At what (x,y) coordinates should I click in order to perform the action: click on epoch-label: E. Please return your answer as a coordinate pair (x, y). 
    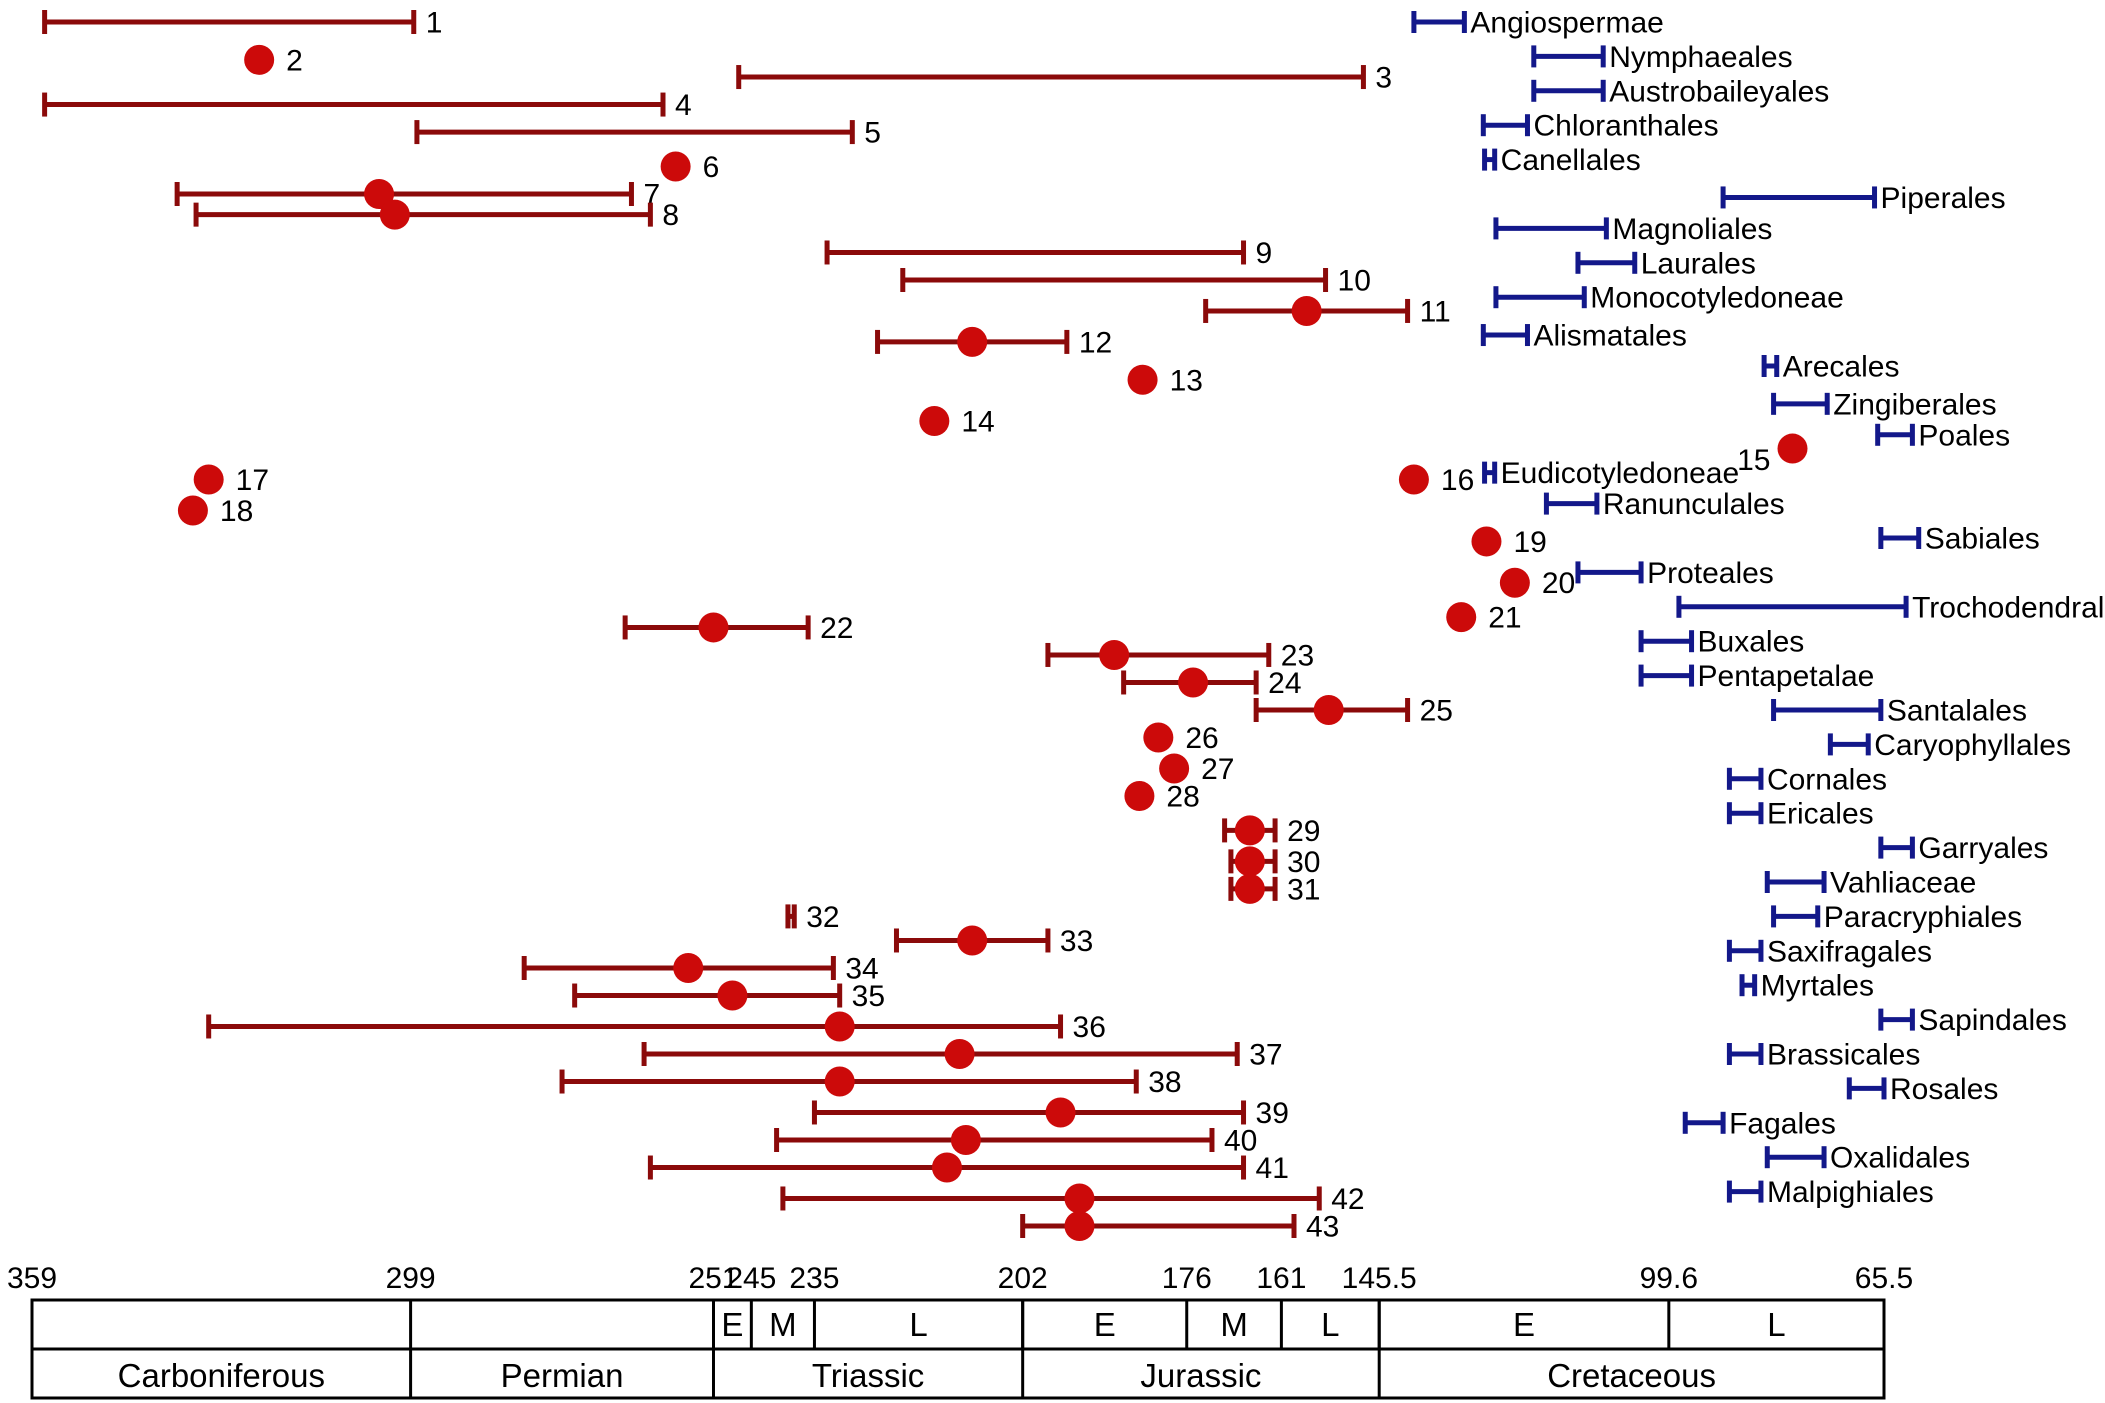
    Looking at the image, I should click on (1524, 1324).